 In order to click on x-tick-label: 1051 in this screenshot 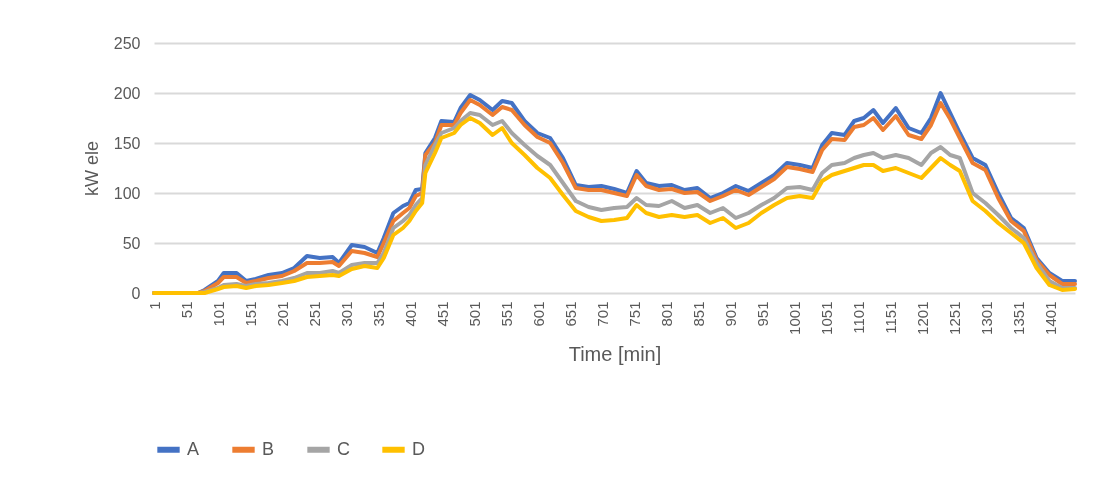, I will do `click(826, 318)`.